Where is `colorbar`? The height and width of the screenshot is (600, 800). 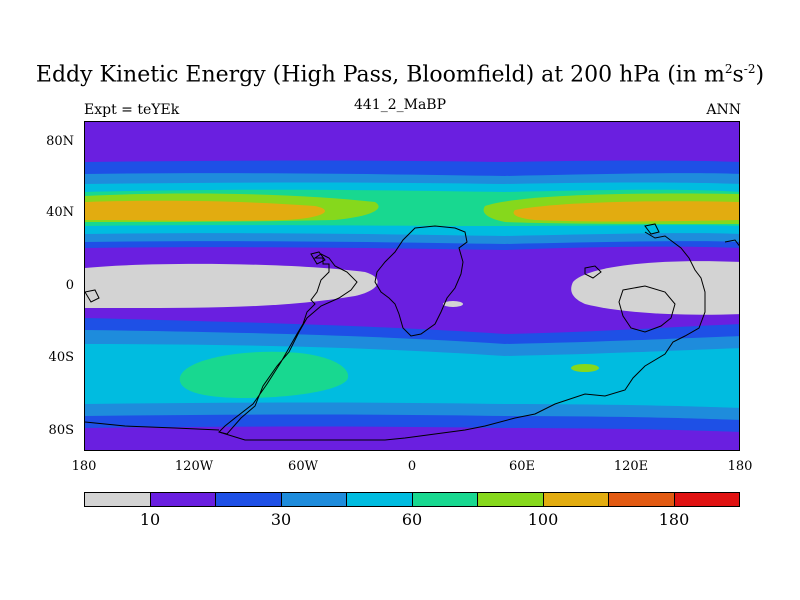
colorbar is located at coordinates (412, 499).